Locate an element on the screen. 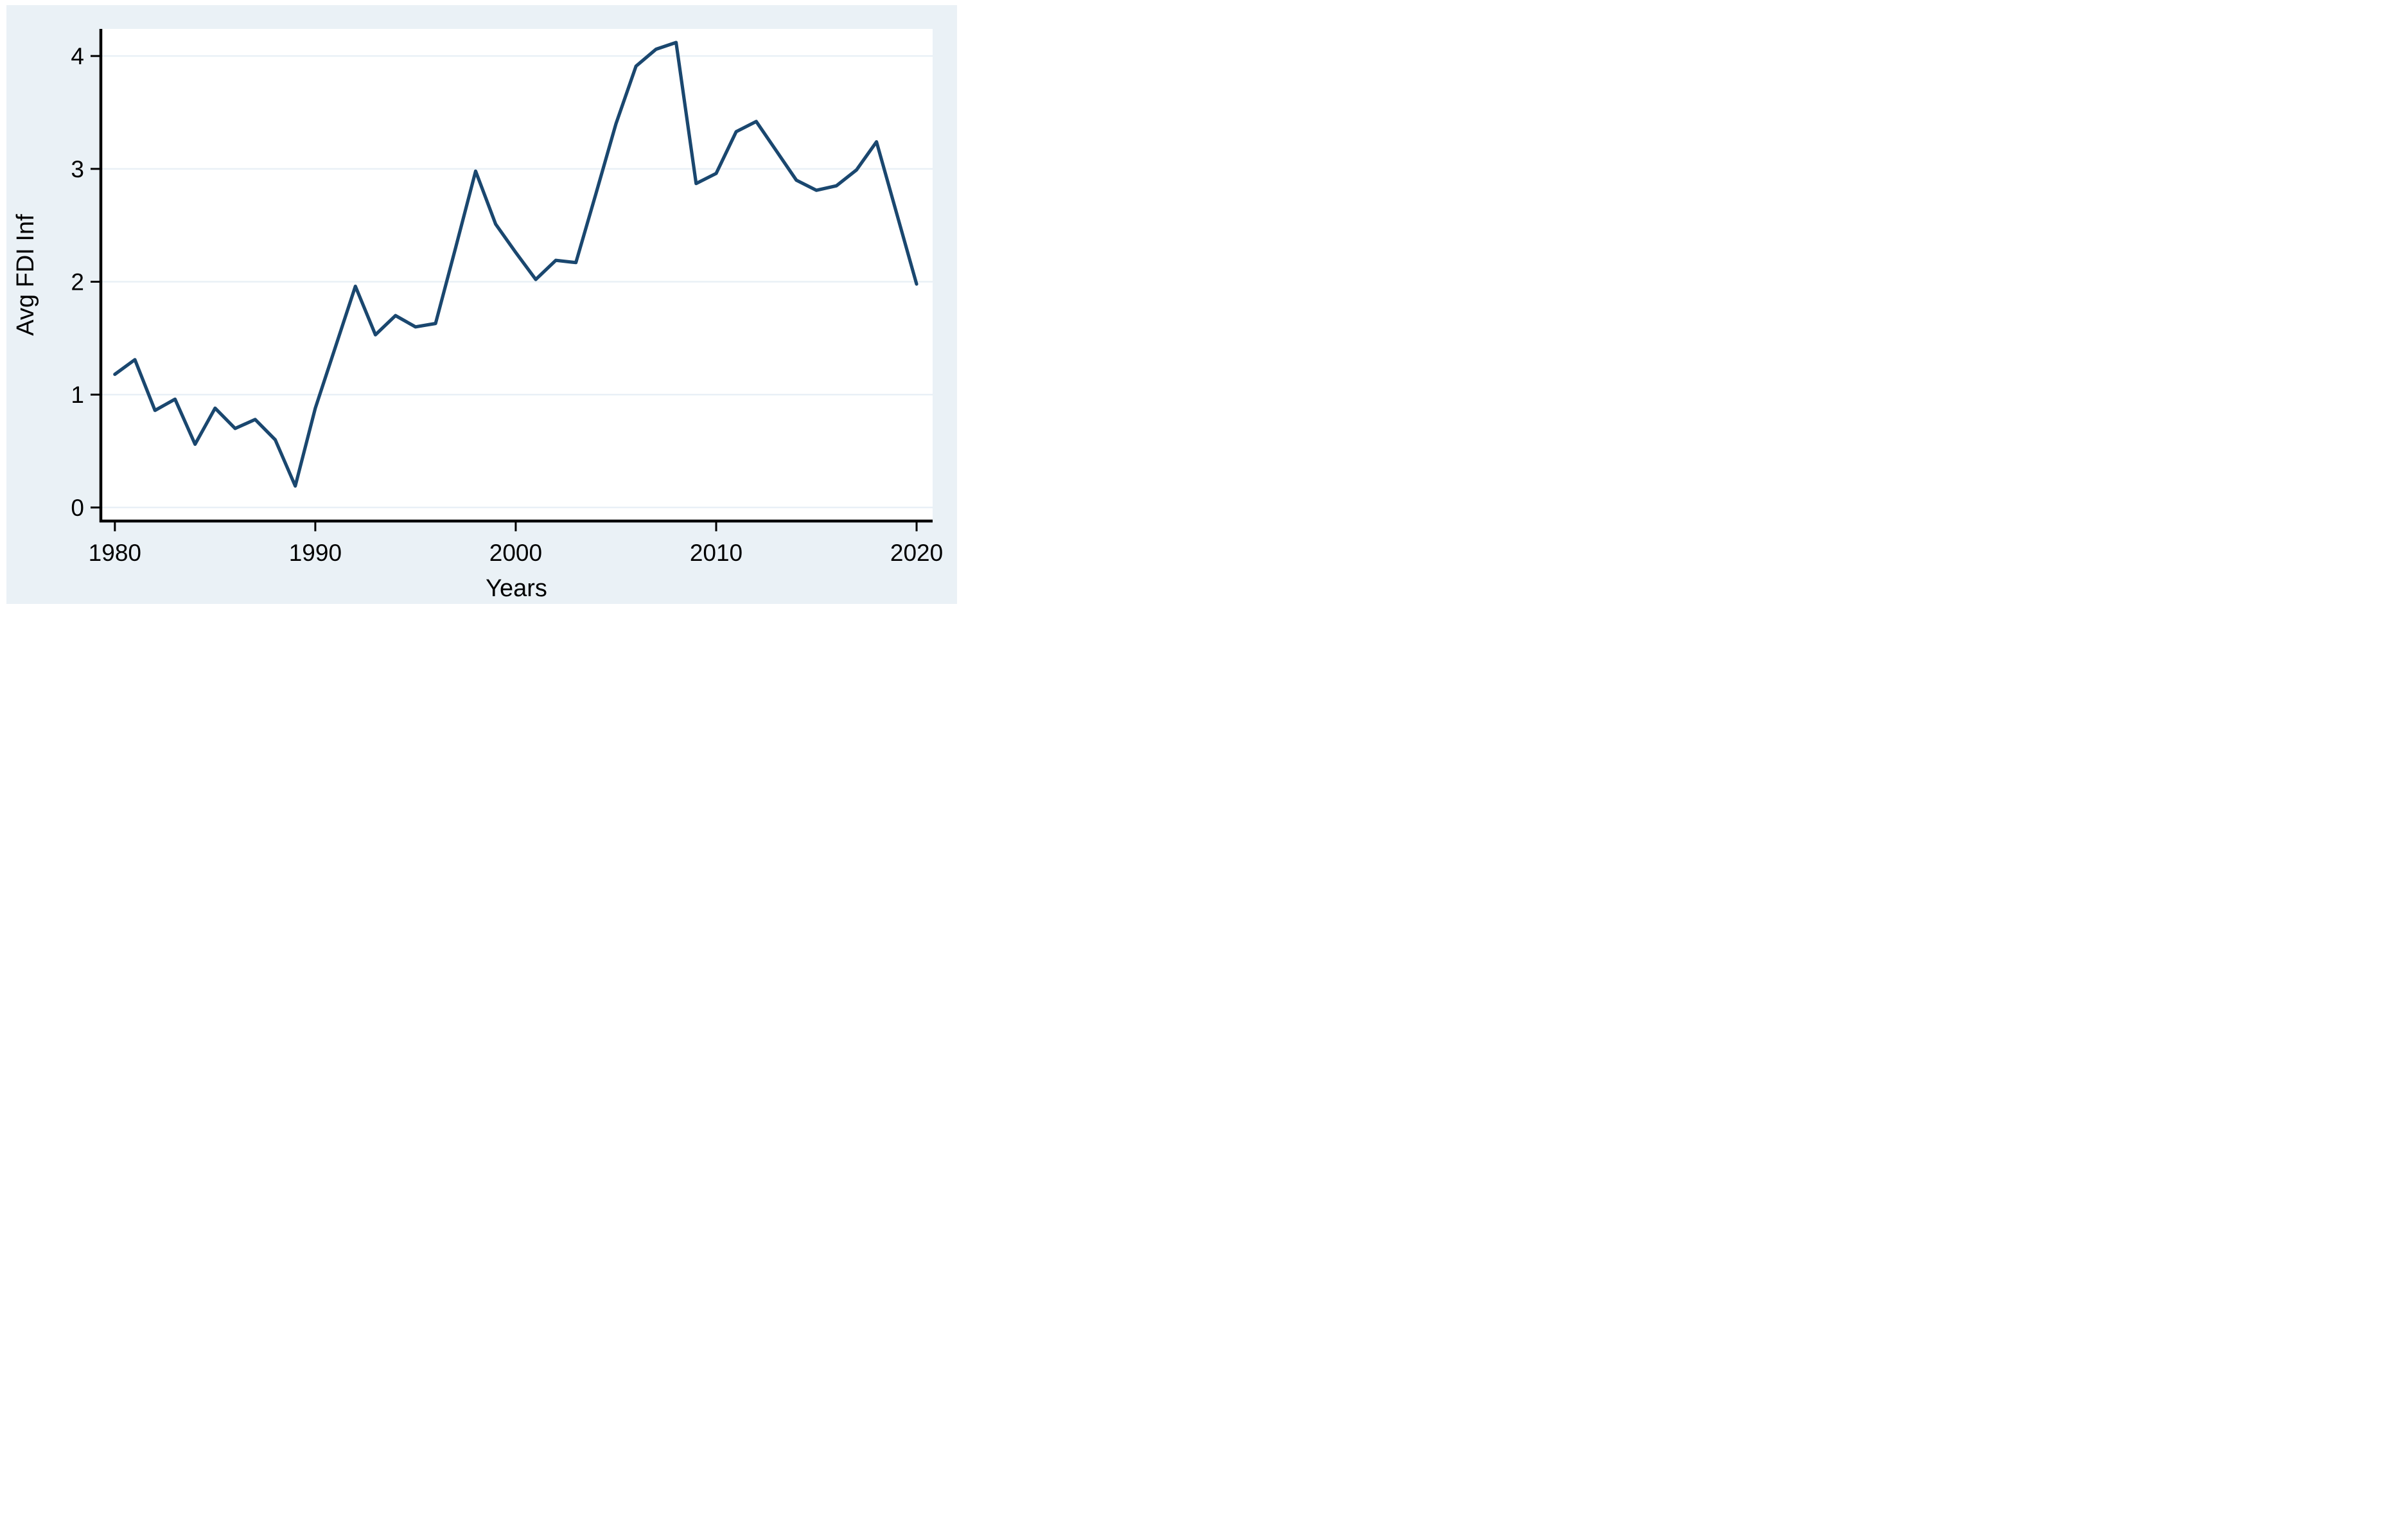 Image resolution: width=2408 pixels, height=1522 pixels. y-tick-label-0: 0 is located at coordinates (77, 508).